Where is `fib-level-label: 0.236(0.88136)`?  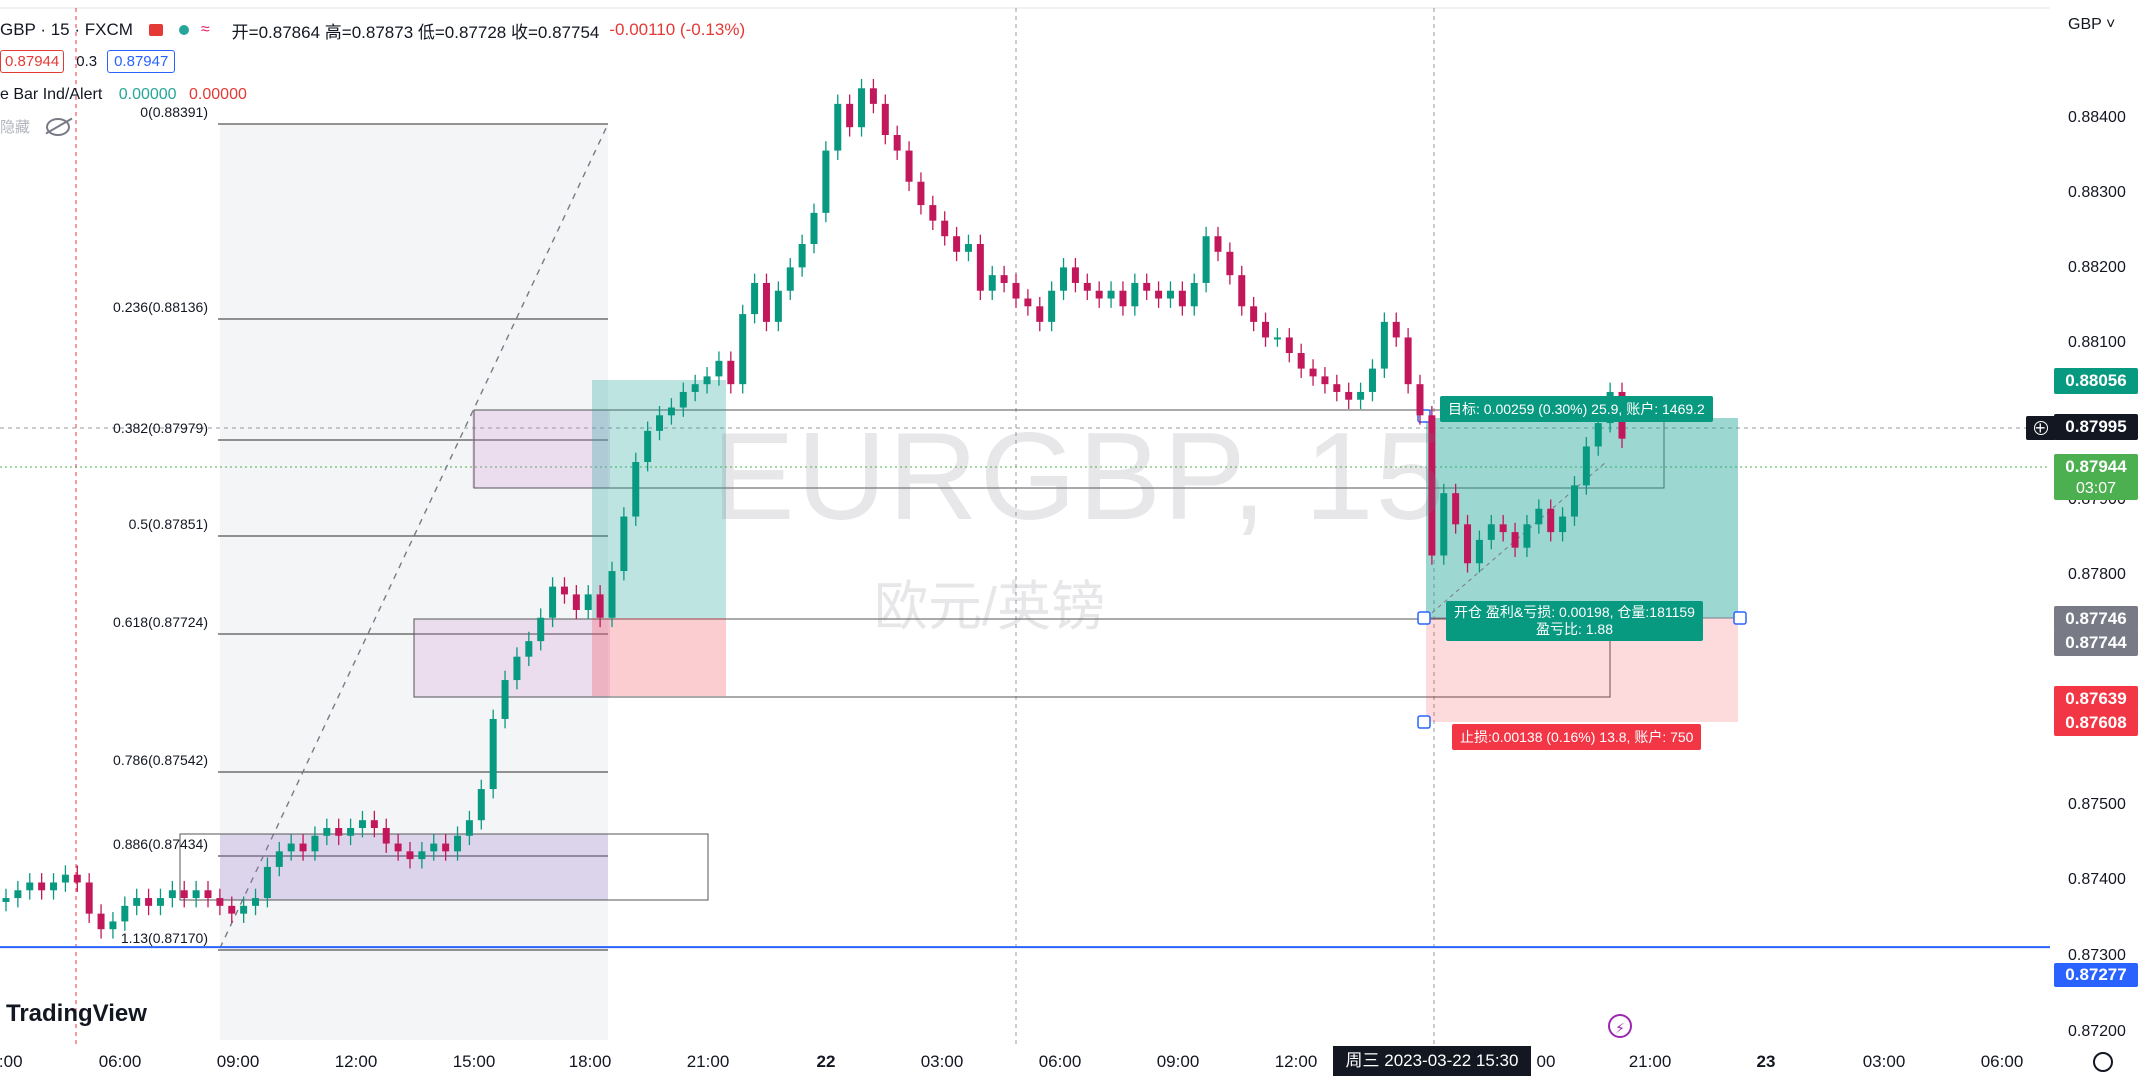 fib-level-label: 0.236(0.88136) is located at coordinates (160, 307).